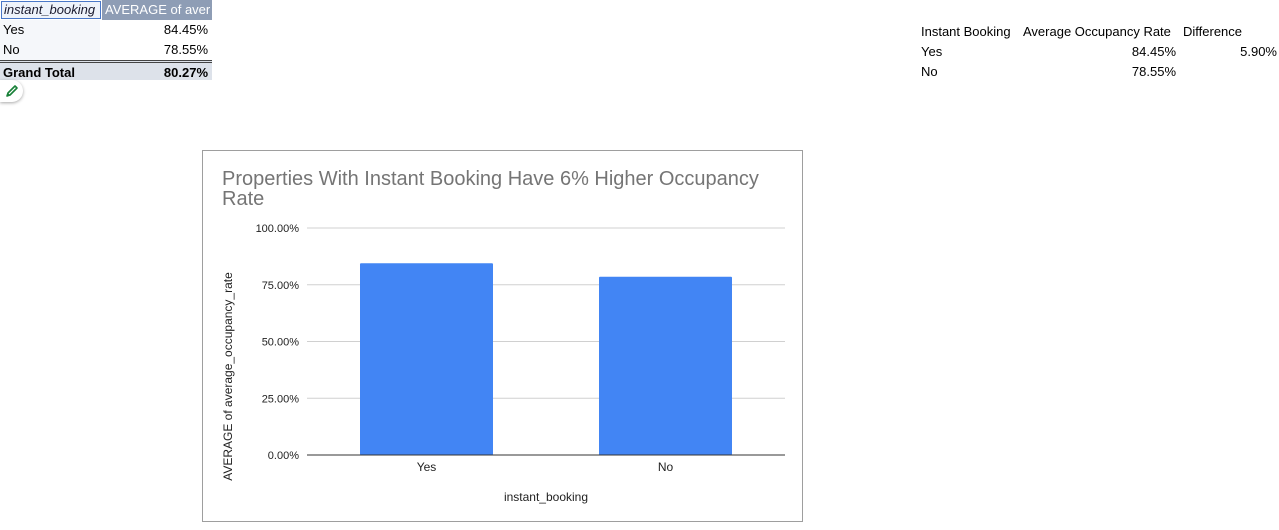 Image resolution: width=1279 pixels, height=530 pixels. What do you see at coordinates (50, 30) in the screenshot?
I see `pivot-row-label: Yes` at bounding box center [50, 30].